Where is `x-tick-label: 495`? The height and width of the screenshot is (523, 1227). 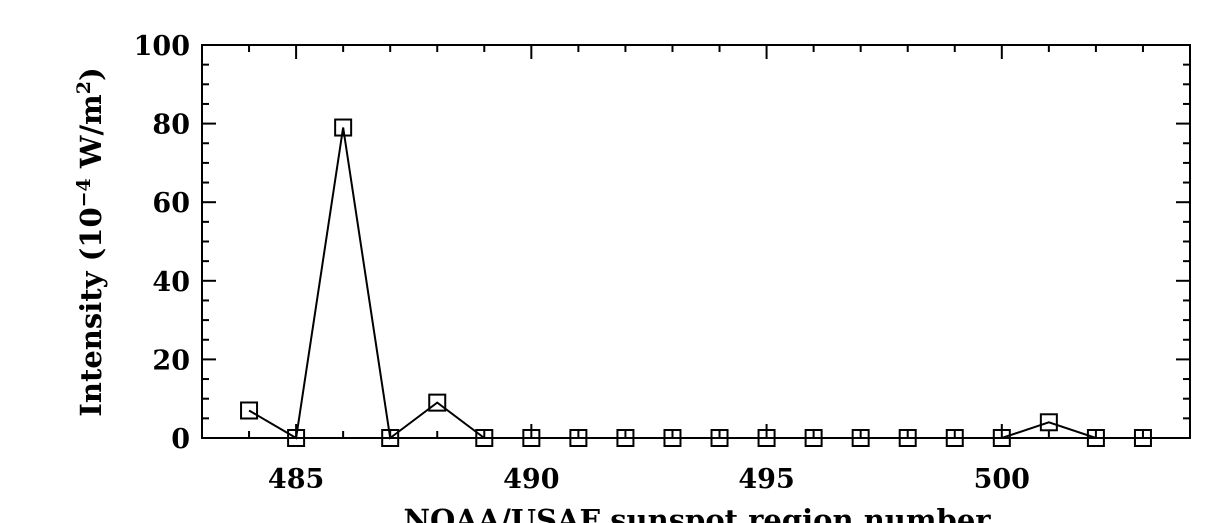
x-tick-label: 495 is located at coordinates (766, 479).